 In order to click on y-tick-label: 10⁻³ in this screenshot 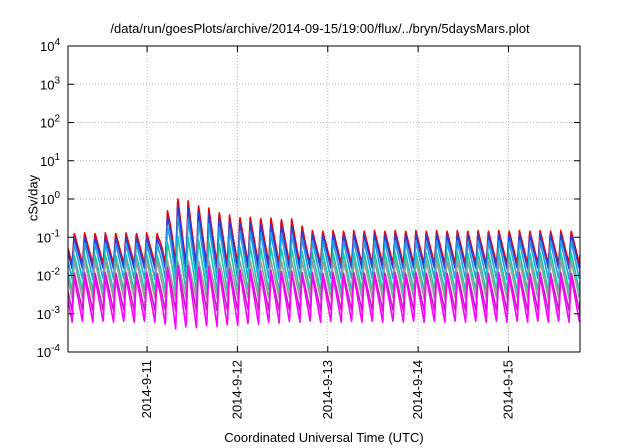, I will do `click(49, 313)`.